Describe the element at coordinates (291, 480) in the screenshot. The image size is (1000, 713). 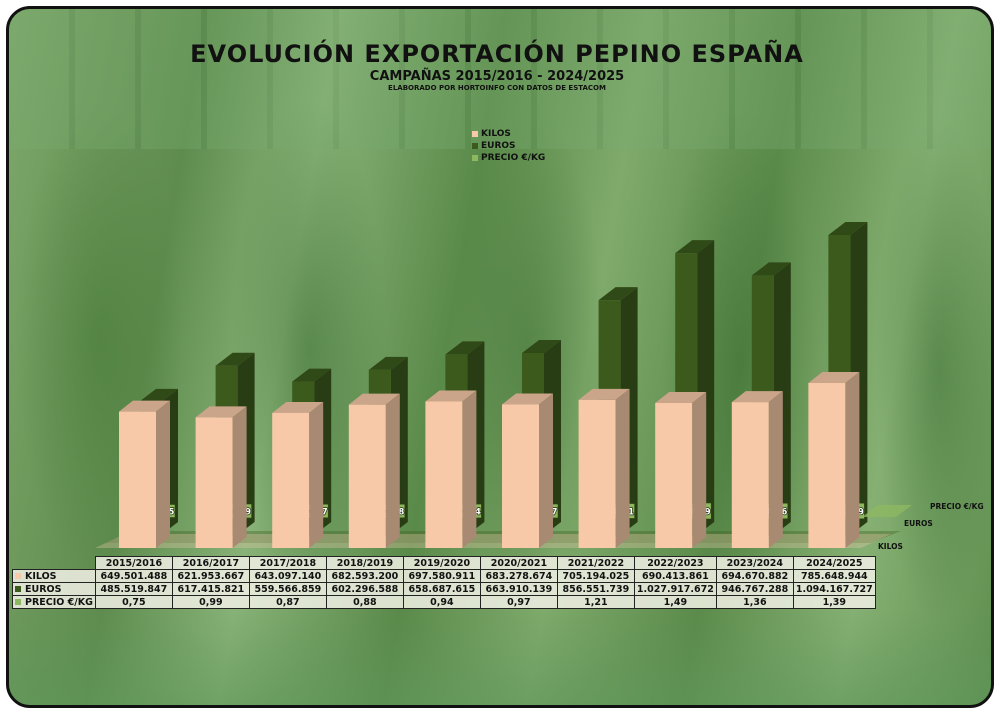
I see `bar-kilos-2-front` at that location.